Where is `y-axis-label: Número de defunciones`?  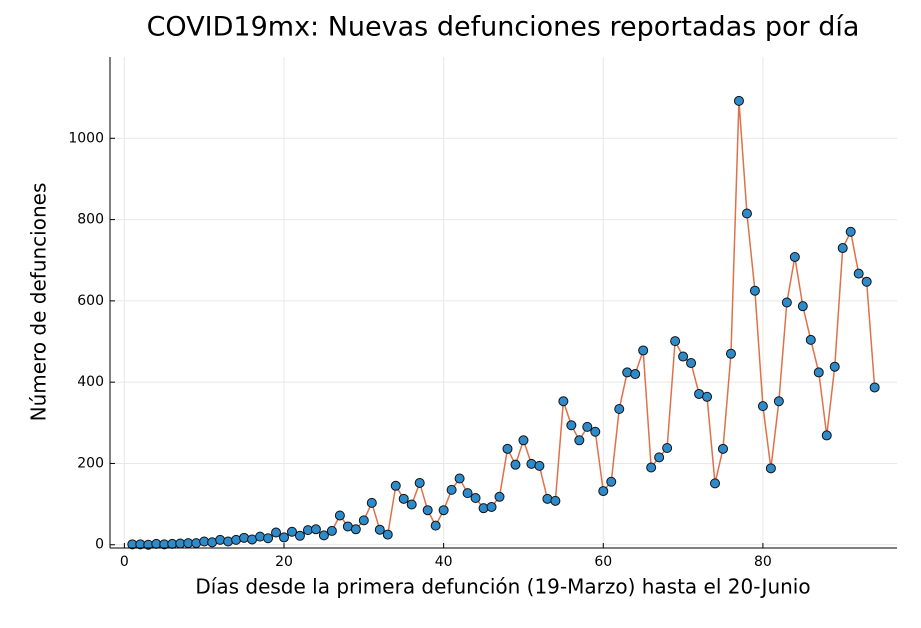 y-axis-label: Número de defunciones is located at coordinates (39, 302).